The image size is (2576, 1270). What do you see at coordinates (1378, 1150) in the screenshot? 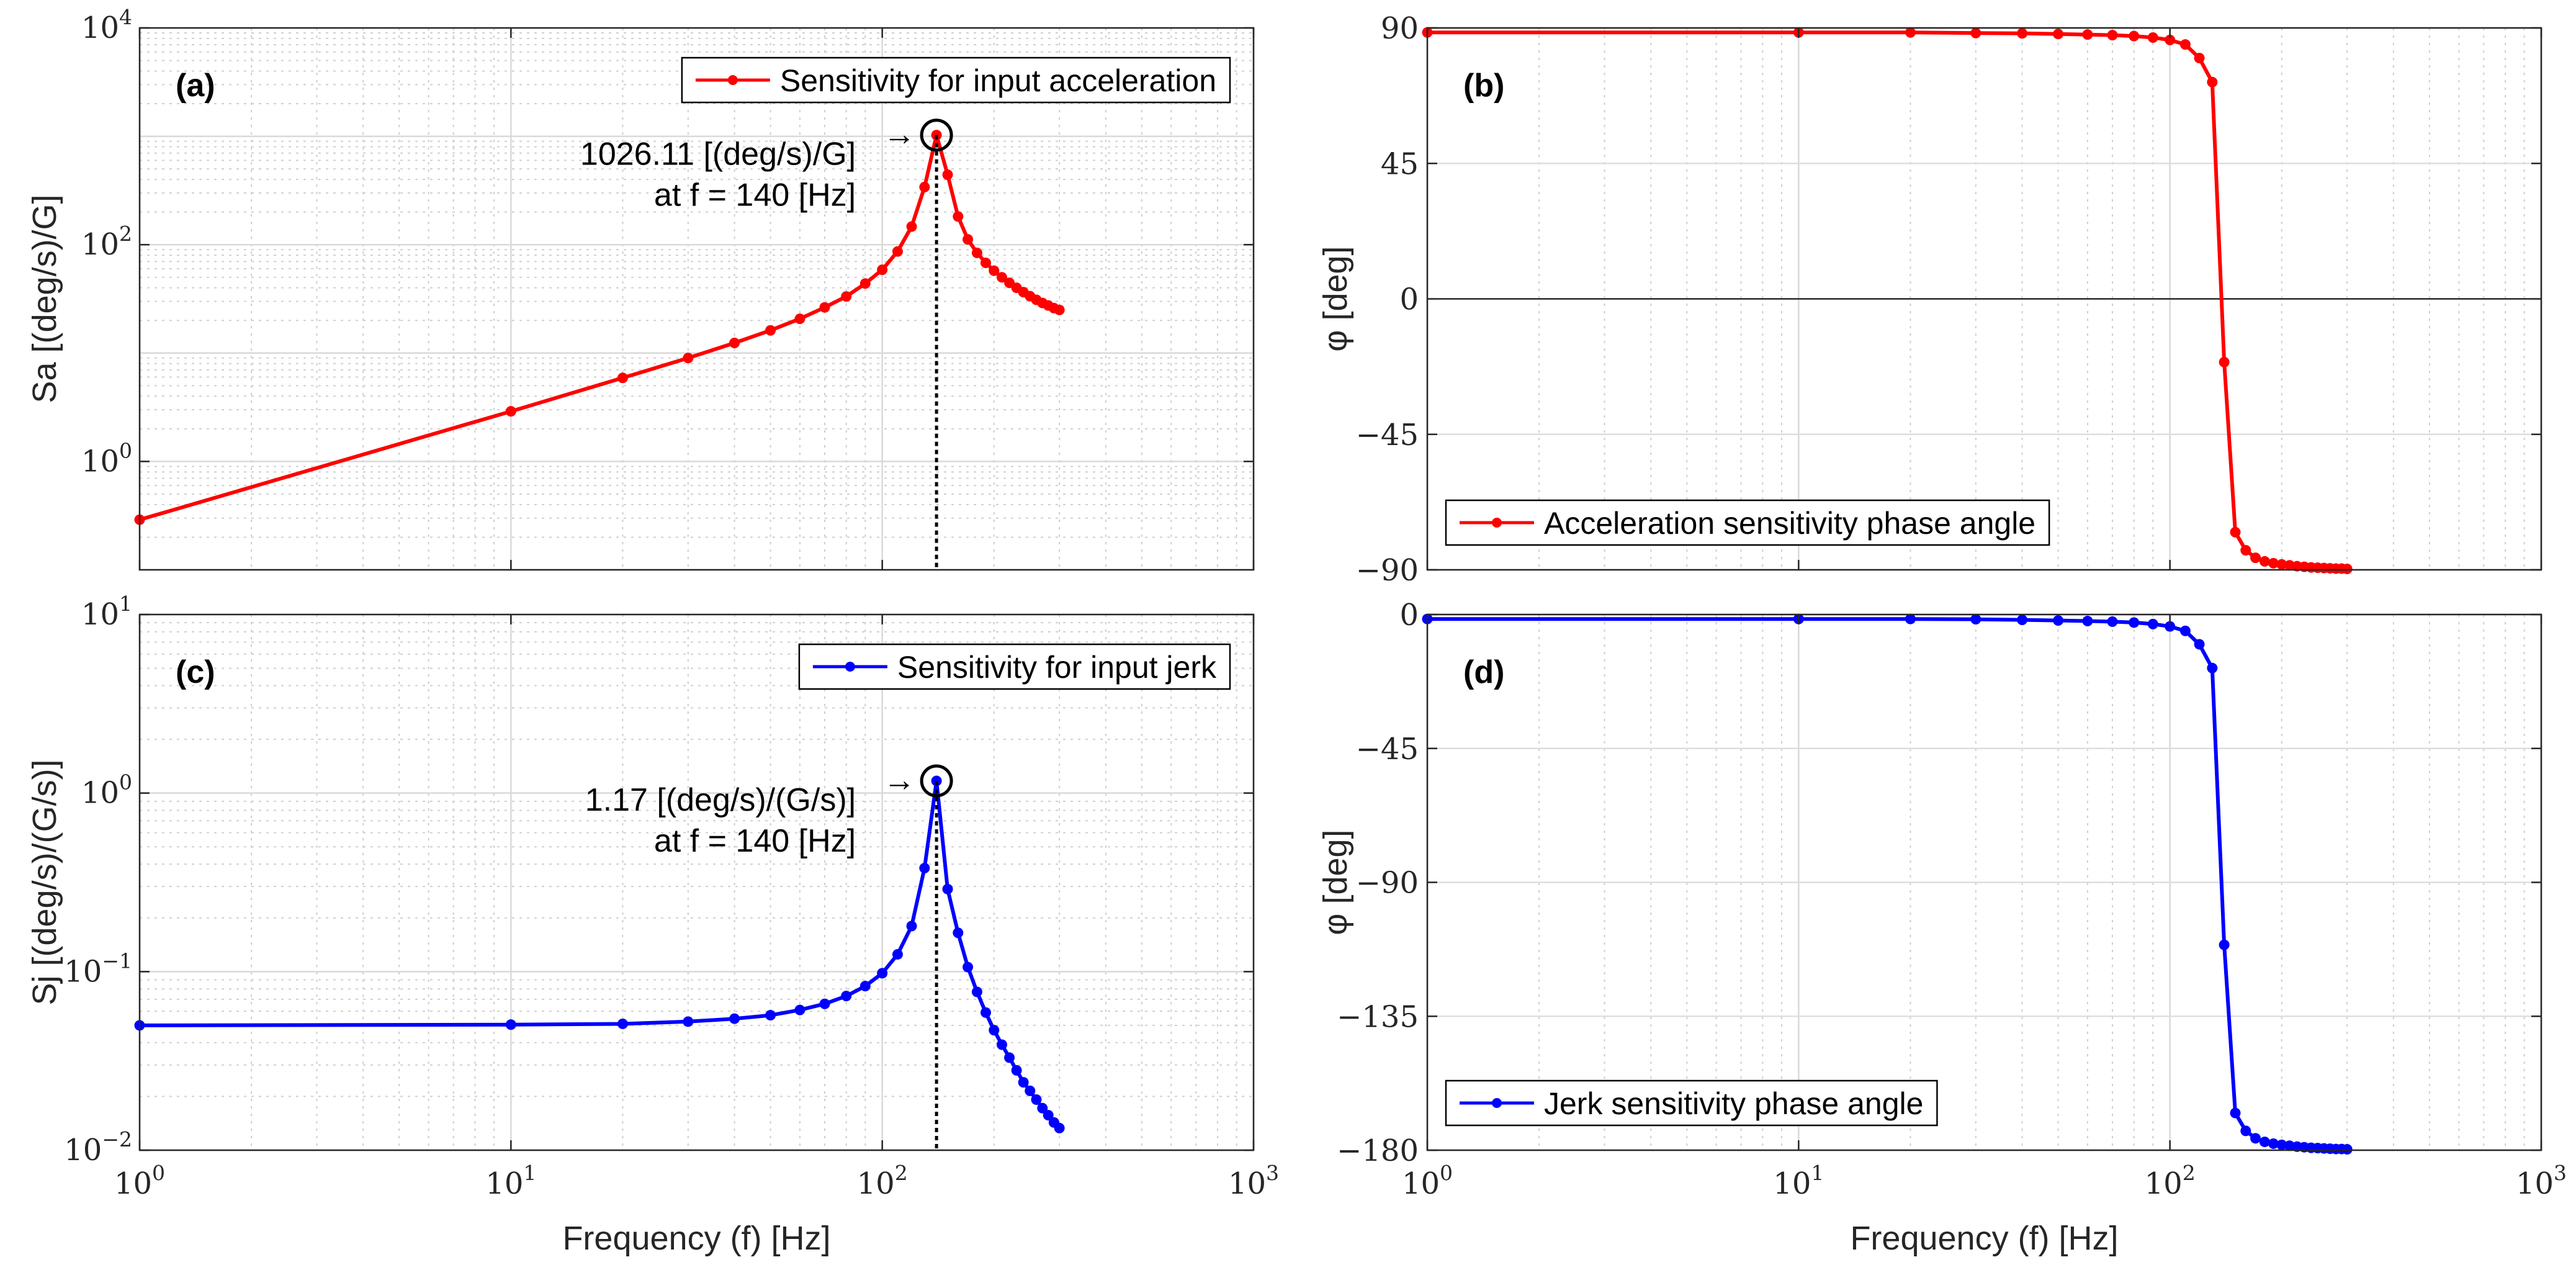
I see `y-tick-label: −180` at bounding box center [1378, 1150].